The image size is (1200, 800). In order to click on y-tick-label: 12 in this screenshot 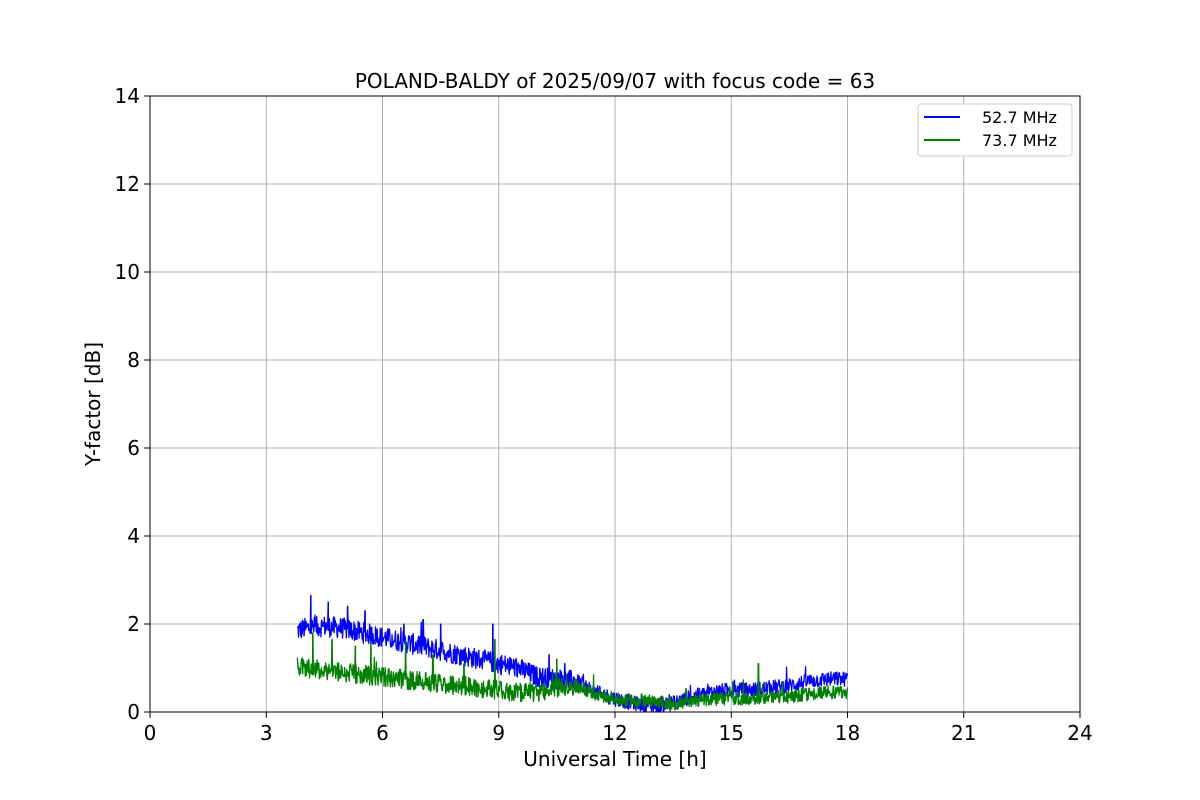, I will do `click(127, 184)`.